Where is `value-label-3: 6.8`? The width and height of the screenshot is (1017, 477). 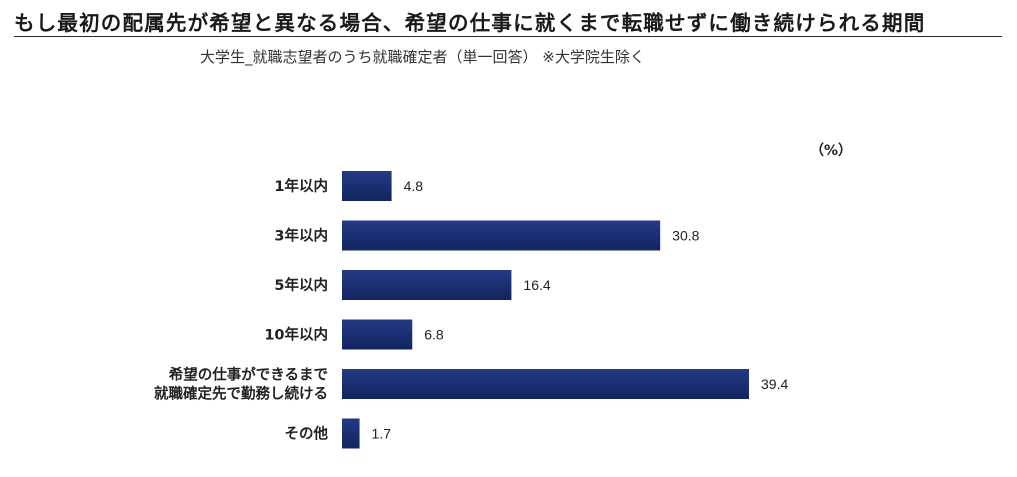
value-label-3: 6.8 is located at coordinates (434, 335).